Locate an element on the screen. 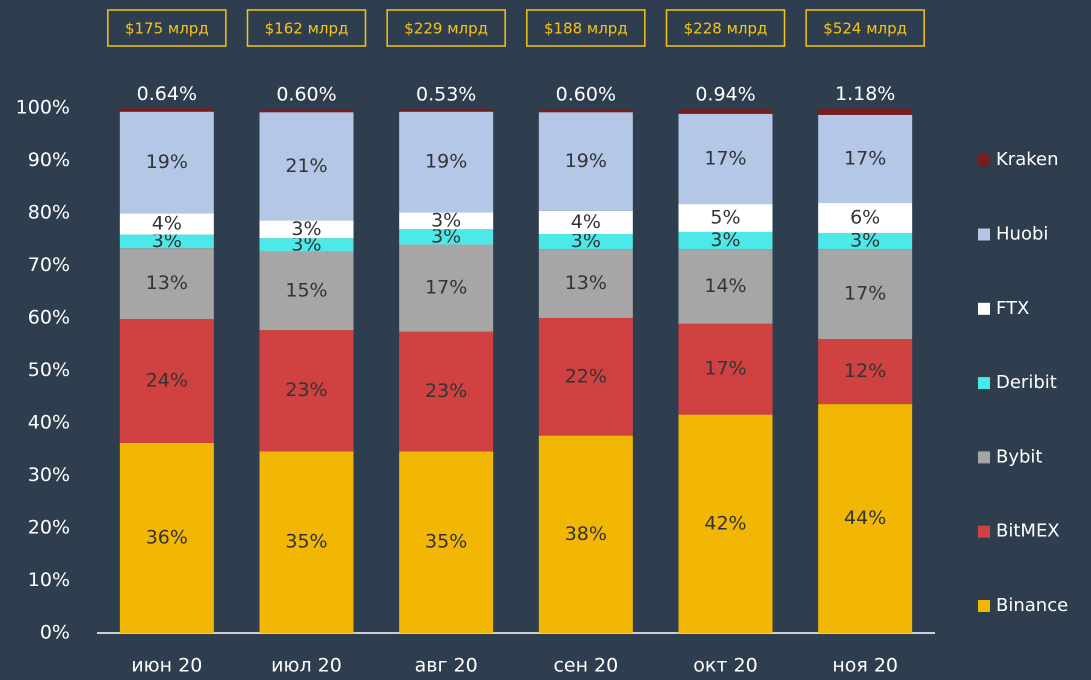  value-label: 1.18% is located at coordinates (865, 94).